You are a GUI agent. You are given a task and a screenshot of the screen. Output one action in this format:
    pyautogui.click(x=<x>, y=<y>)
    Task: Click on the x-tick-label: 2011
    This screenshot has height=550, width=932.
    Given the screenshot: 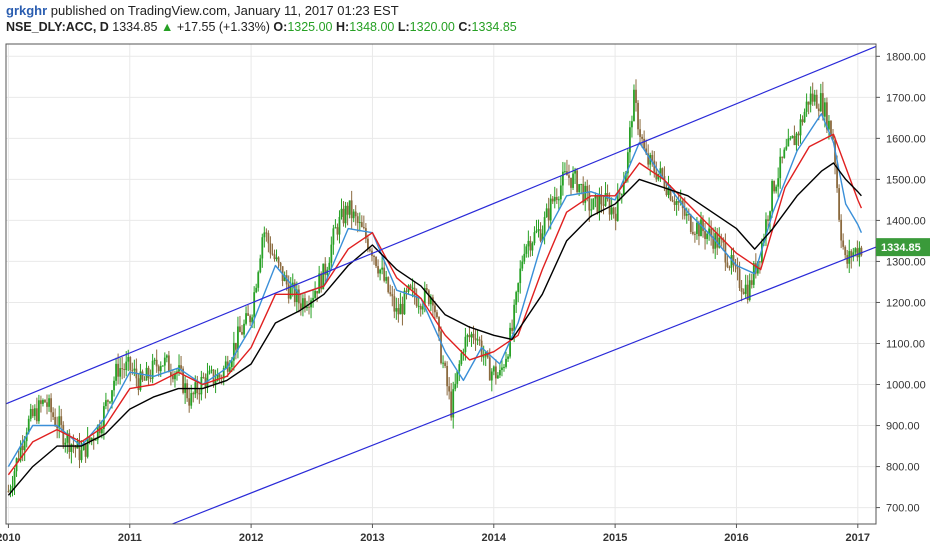 What is the action you would take?
    pyautogui.click(x=130, y=538)
    